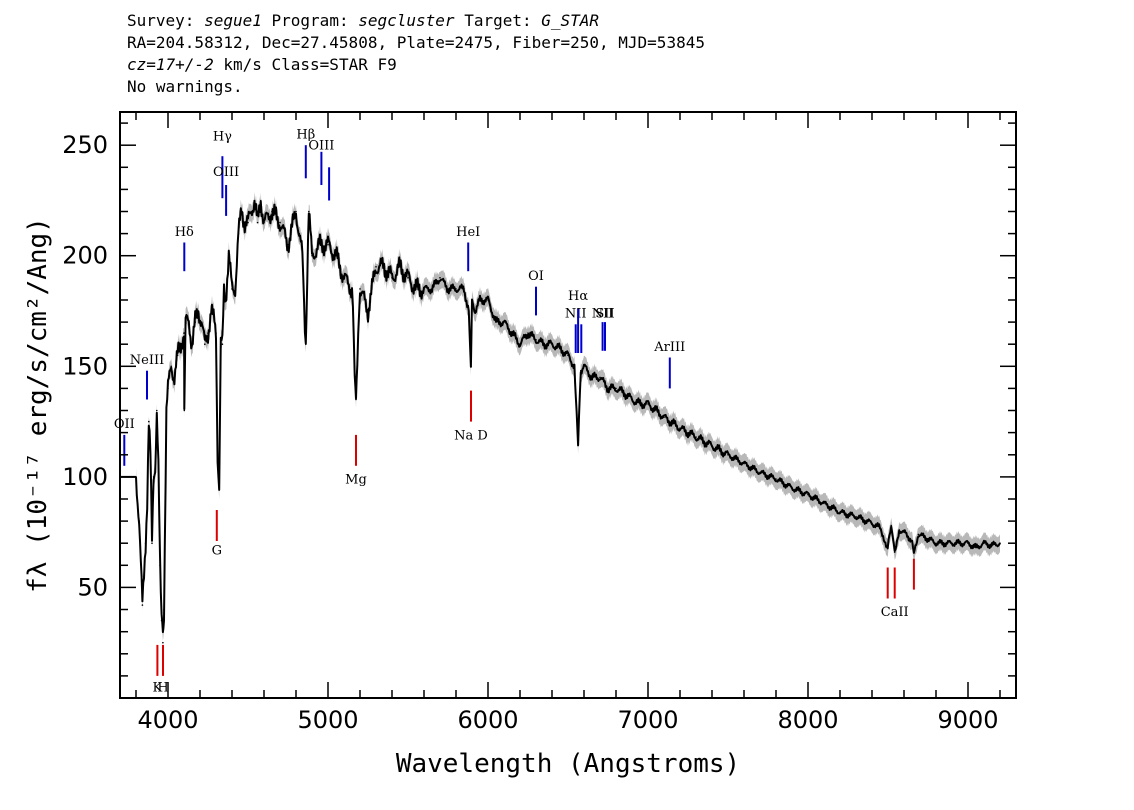 The width and height of the screenshot is (1134, 810). What do you see at coordinates (356, 480) in the screenshot?
I see `absorption-line-label: Mg` at bounding box center [356, 480].